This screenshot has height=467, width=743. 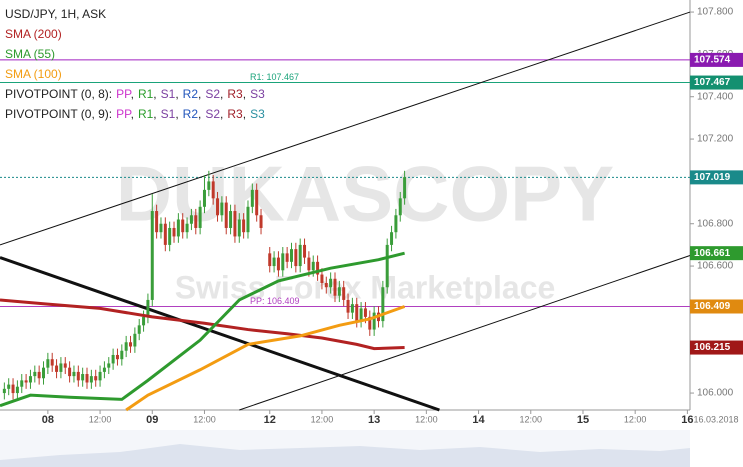 What do you see at coordinates (152, 420) in the screenshot?
I see `x-tick-label: 09` at bounding box center [152, 420].